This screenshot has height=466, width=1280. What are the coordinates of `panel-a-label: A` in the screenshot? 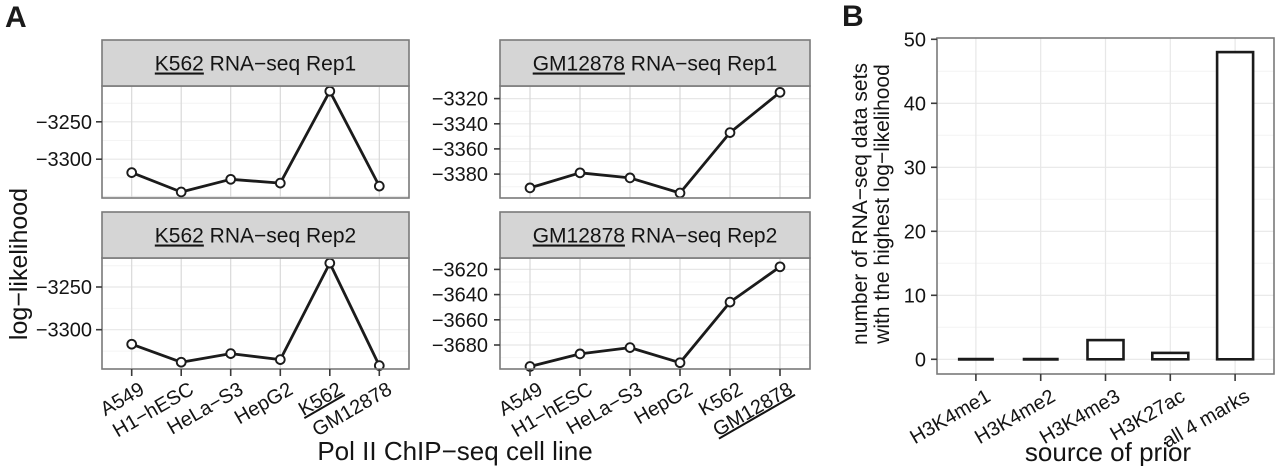 It's located at (16, 17).